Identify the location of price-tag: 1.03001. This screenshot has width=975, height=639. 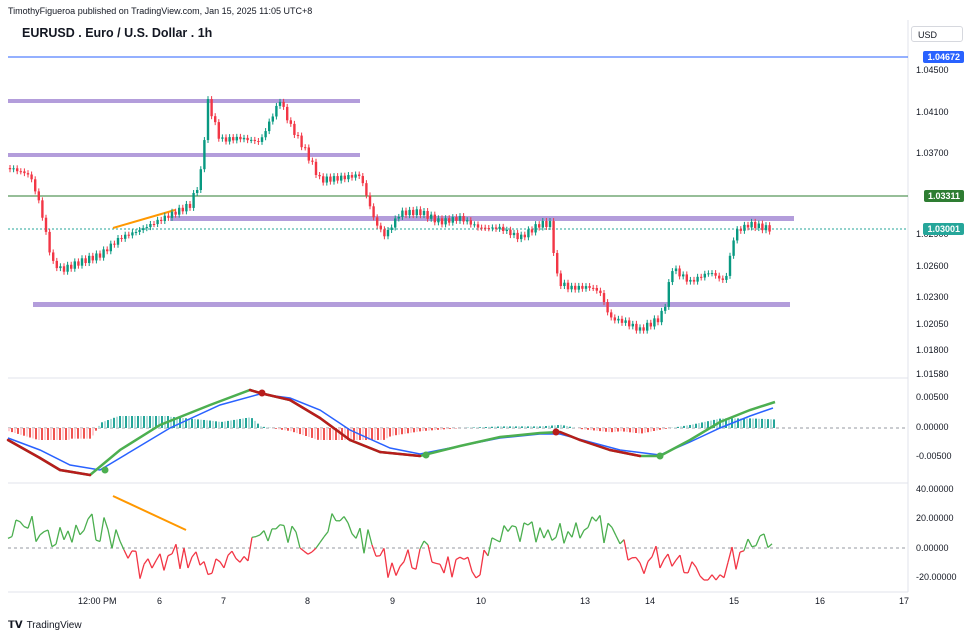
(943, 229).